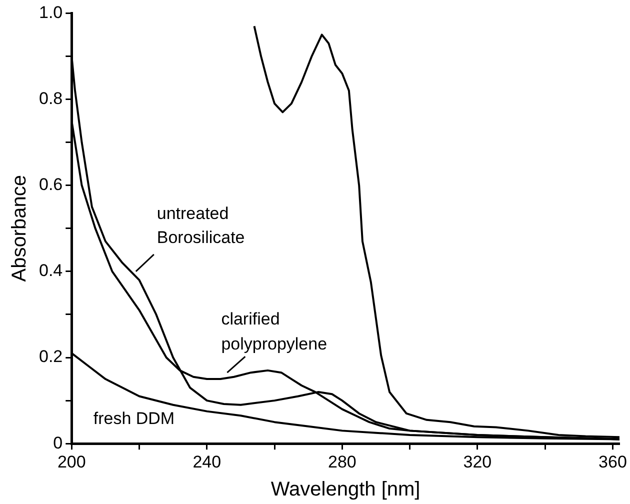  Describe the element at coordinates (71, 462) in the screenshot. I see `x-tick-label: 200` at that location.